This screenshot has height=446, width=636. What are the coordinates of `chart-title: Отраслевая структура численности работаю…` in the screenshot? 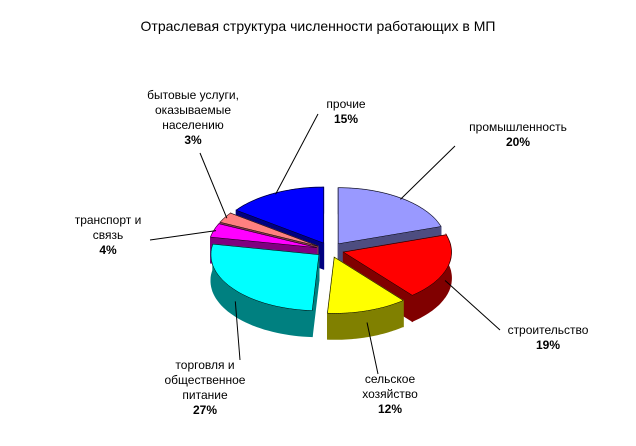 It's located at (318, 26).